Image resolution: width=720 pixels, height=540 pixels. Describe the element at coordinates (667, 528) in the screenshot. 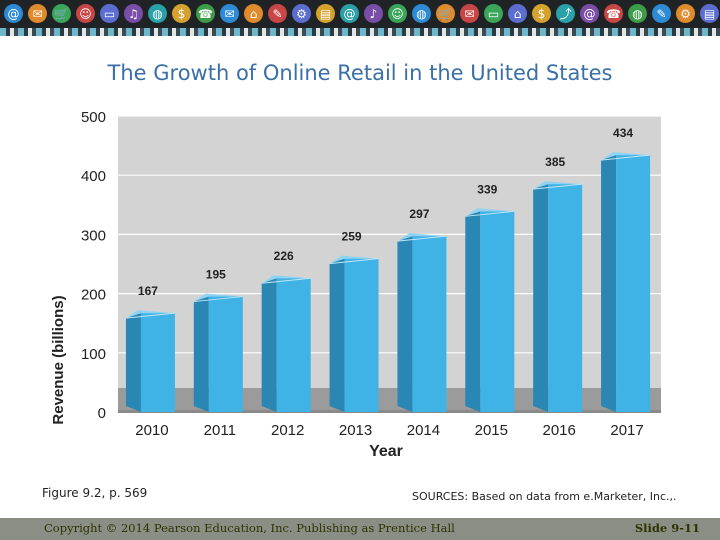

I see `slide-number: Slide 9-11` at that location.